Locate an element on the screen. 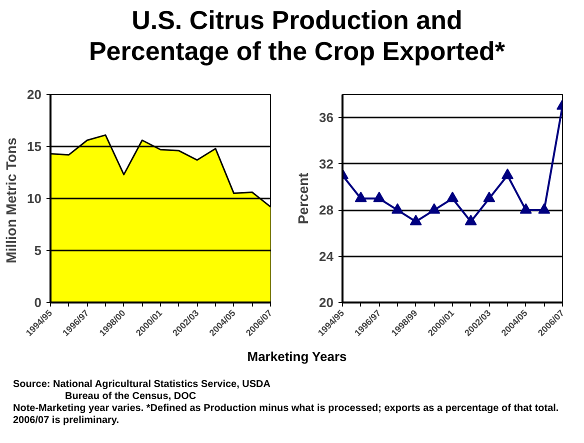  x-axis-title: Marketing Years is located at coordinates (297, 356).